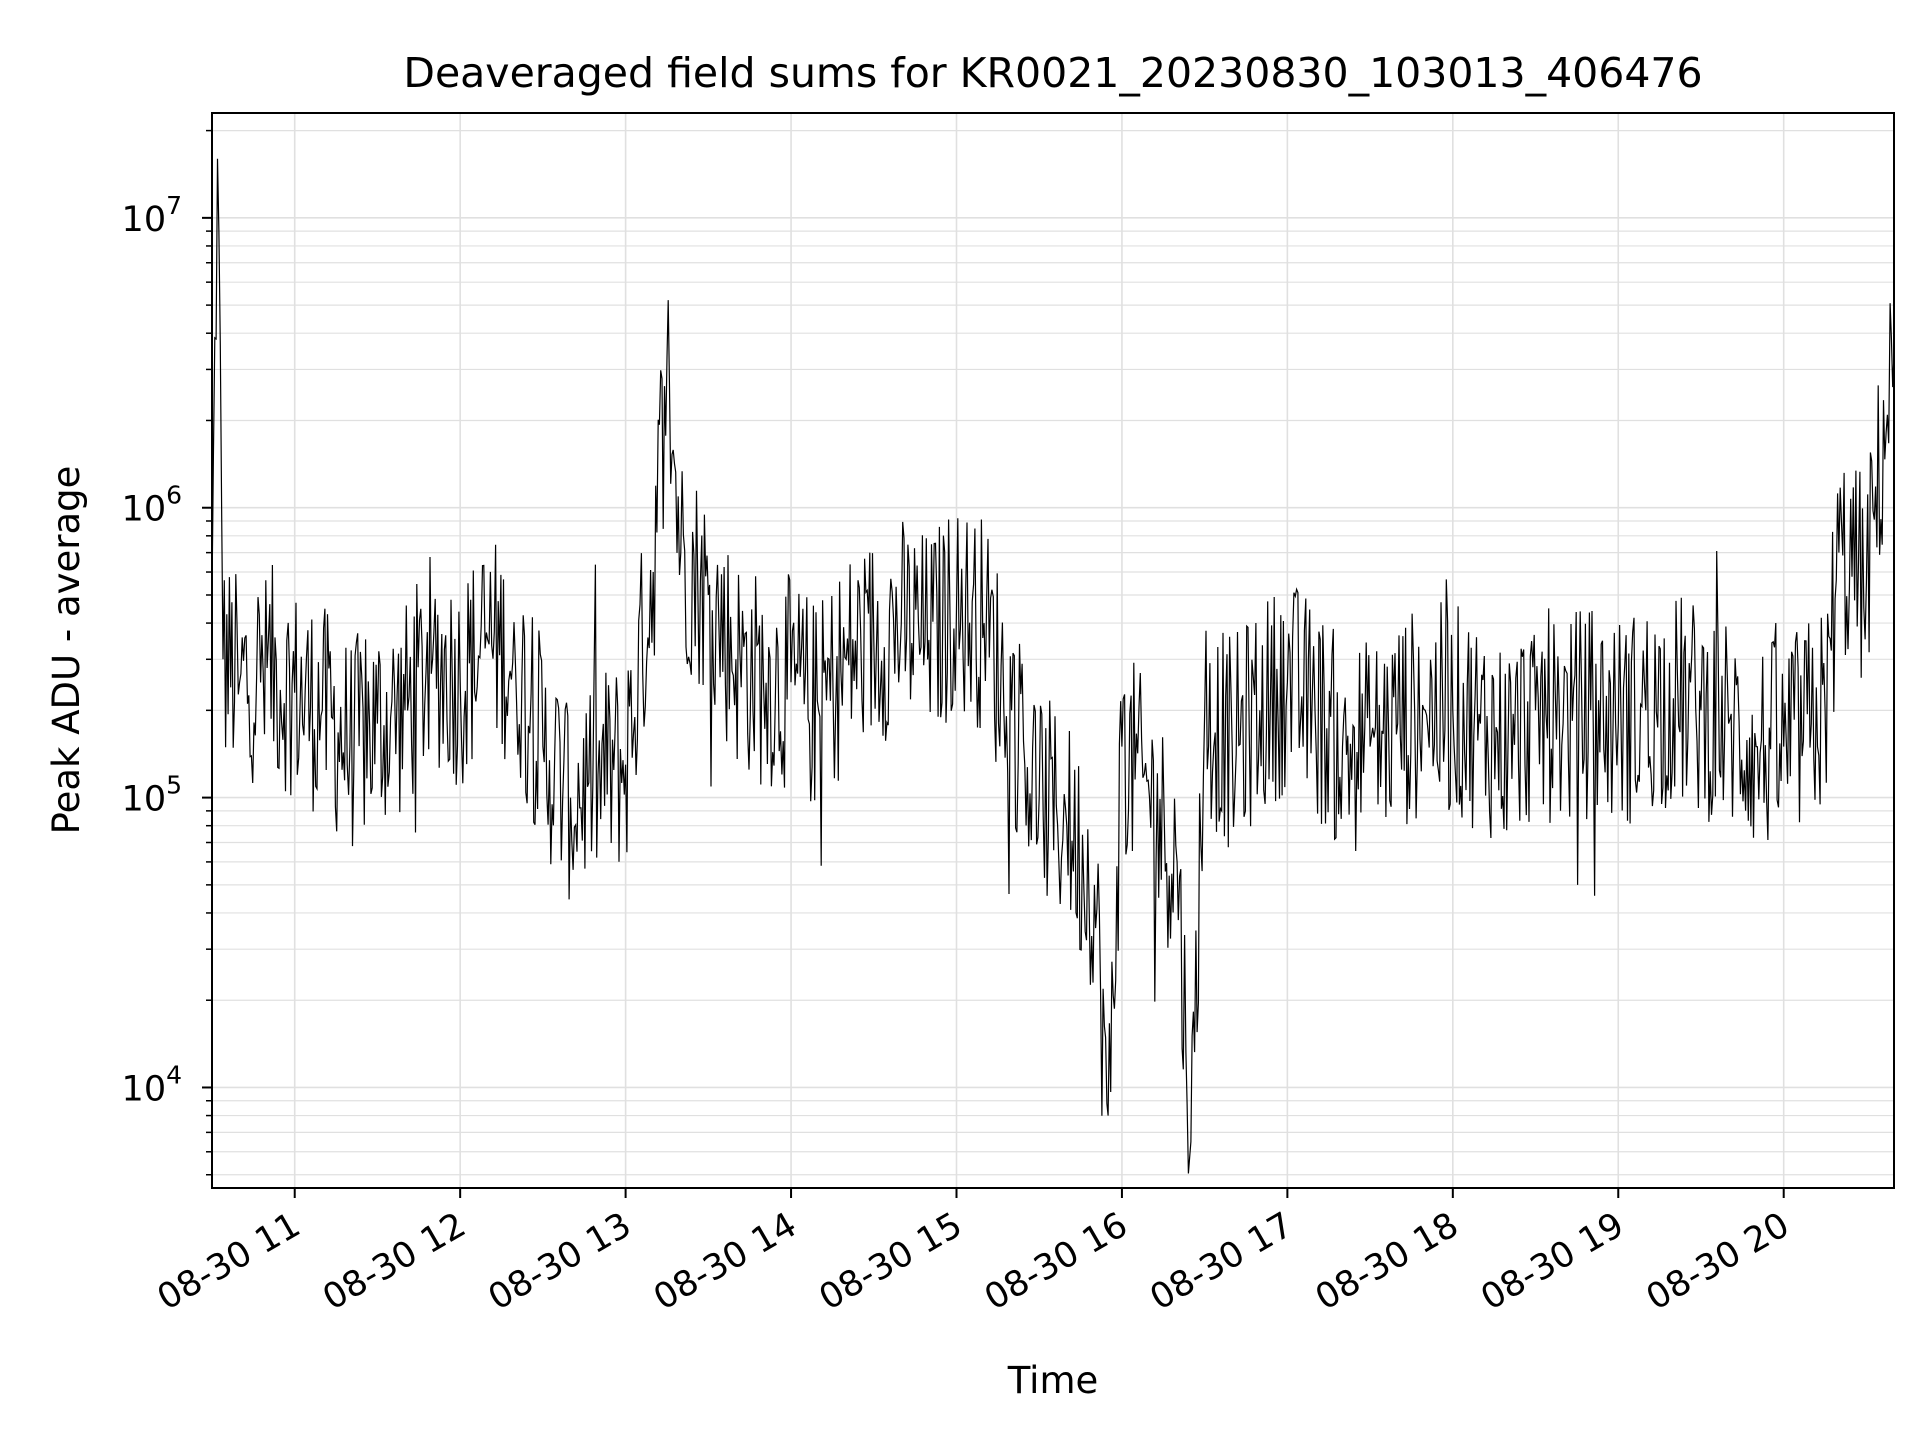  Describe the element at coordinates (1053, 1380) in the screenshot. I see `x-axis-label: Time` at that location.